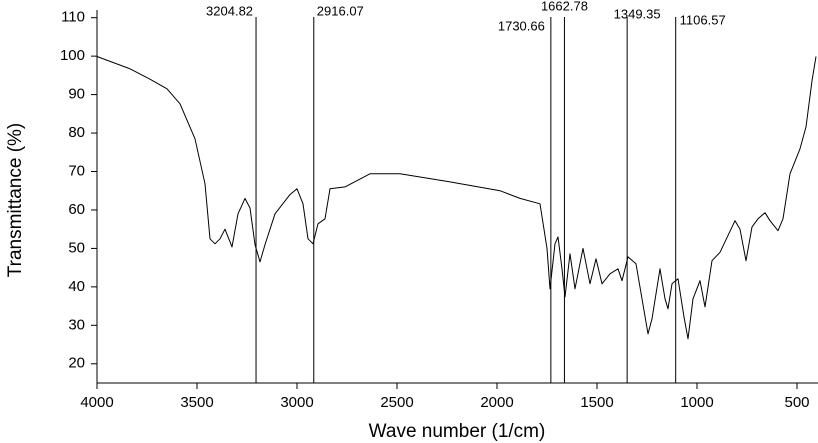 This screenshot has height=443, width=818. What do you see at coordinates (229, 10) in the screenshot?
I see `peak-label: 3204.82` at bounding box center [229, 10].